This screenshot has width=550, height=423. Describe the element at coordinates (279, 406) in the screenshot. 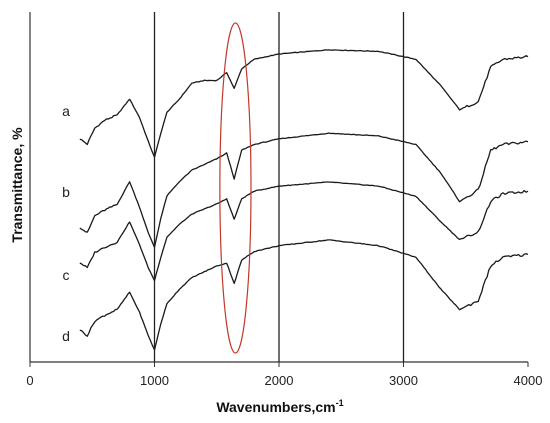

I see `x-axis-label: Wavenumbers,cm-1` at that location.